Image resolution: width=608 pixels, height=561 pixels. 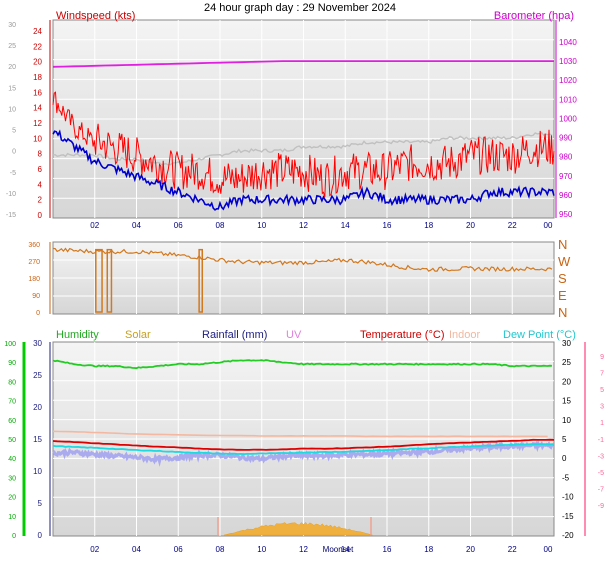 What do you see at coordinates (12, 459) in the screenshot?
I see `humidity-tick: 40` at bounding box center [12, 459].